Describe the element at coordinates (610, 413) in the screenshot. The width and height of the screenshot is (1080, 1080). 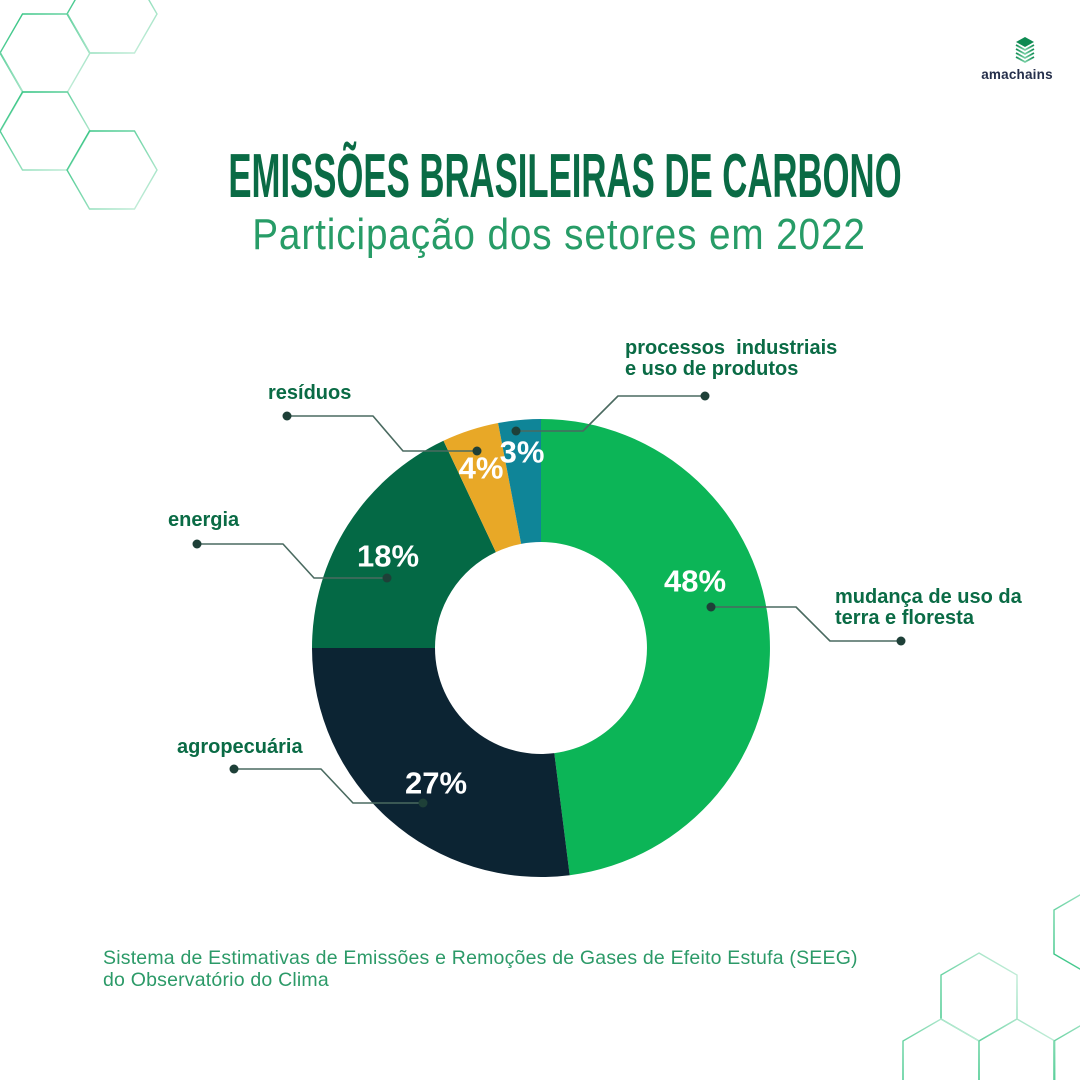
I see `leader-line-processos` at that location.